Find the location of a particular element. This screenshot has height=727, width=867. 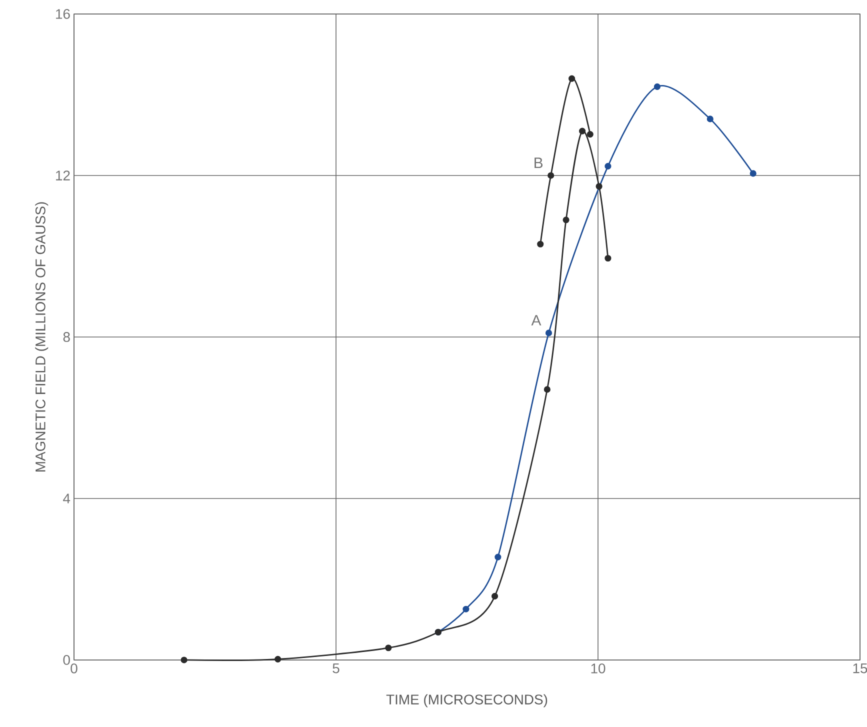

x-axis-title: TIME (MICROSECONDS) is located at coordinates (467, 701).